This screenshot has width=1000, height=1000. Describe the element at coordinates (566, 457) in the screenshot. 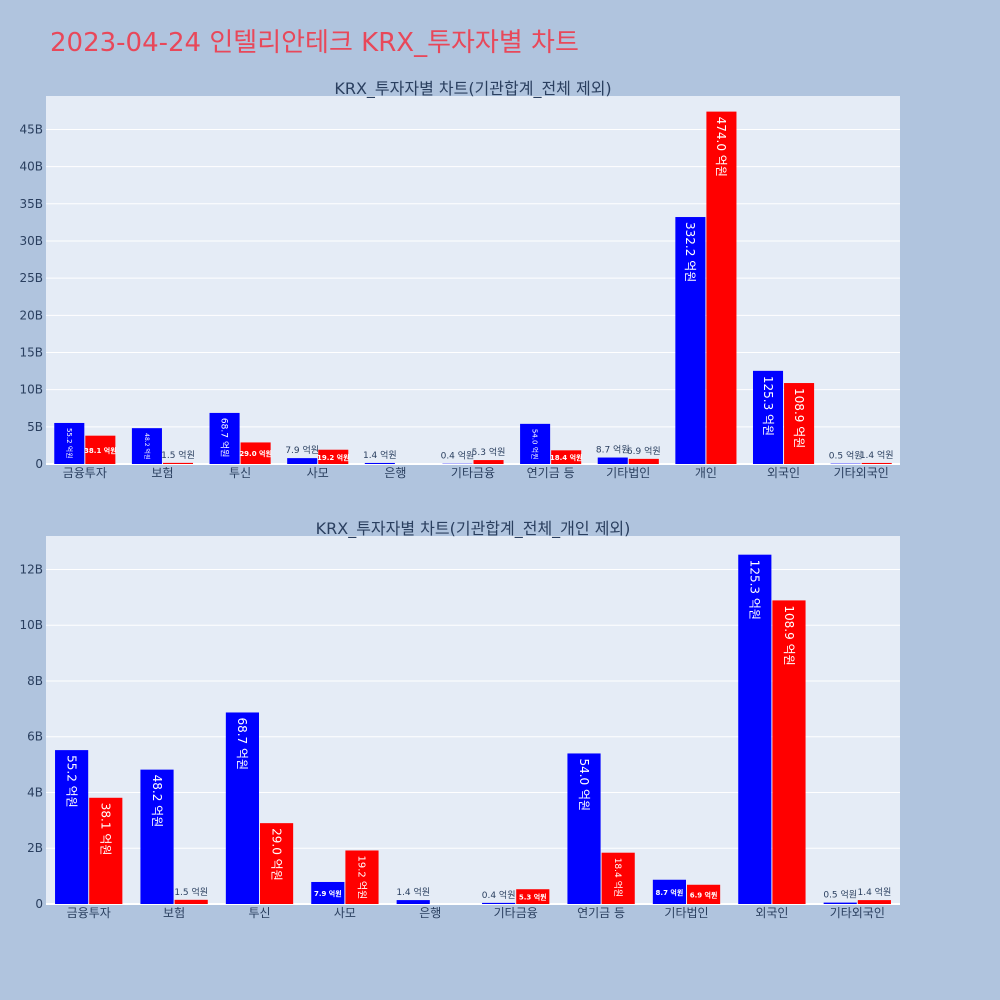

I see `data-label: 18.4 억원` at that location.